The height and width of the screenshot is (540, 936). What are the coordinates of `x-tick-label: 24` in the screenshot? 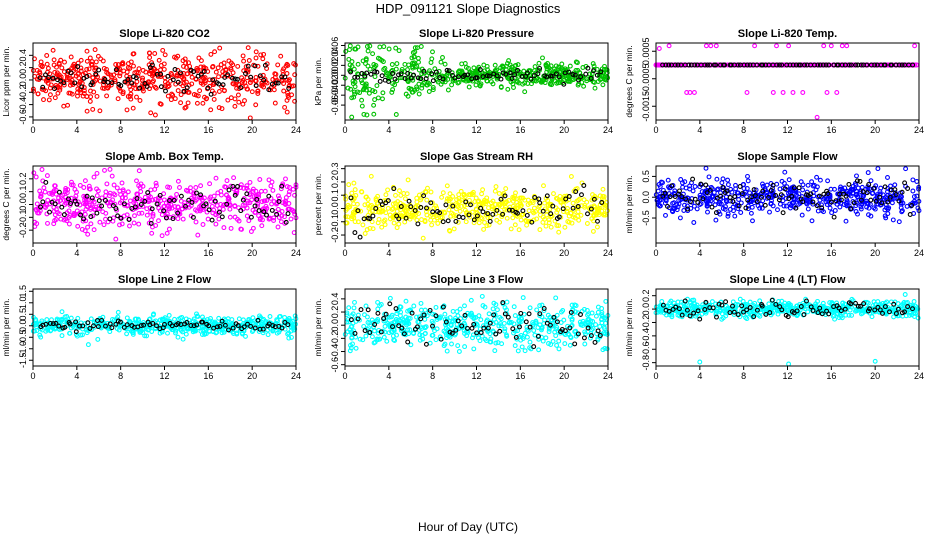 It's located at (296, 376).